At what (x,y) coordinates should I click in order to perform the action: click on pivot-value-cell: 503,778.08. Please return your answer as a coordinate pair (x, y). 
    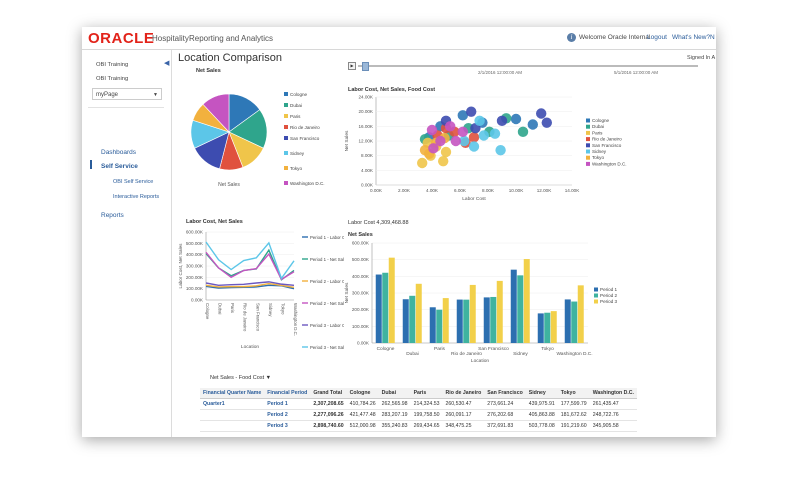
    Looking at the image, I should click on (541, 426).